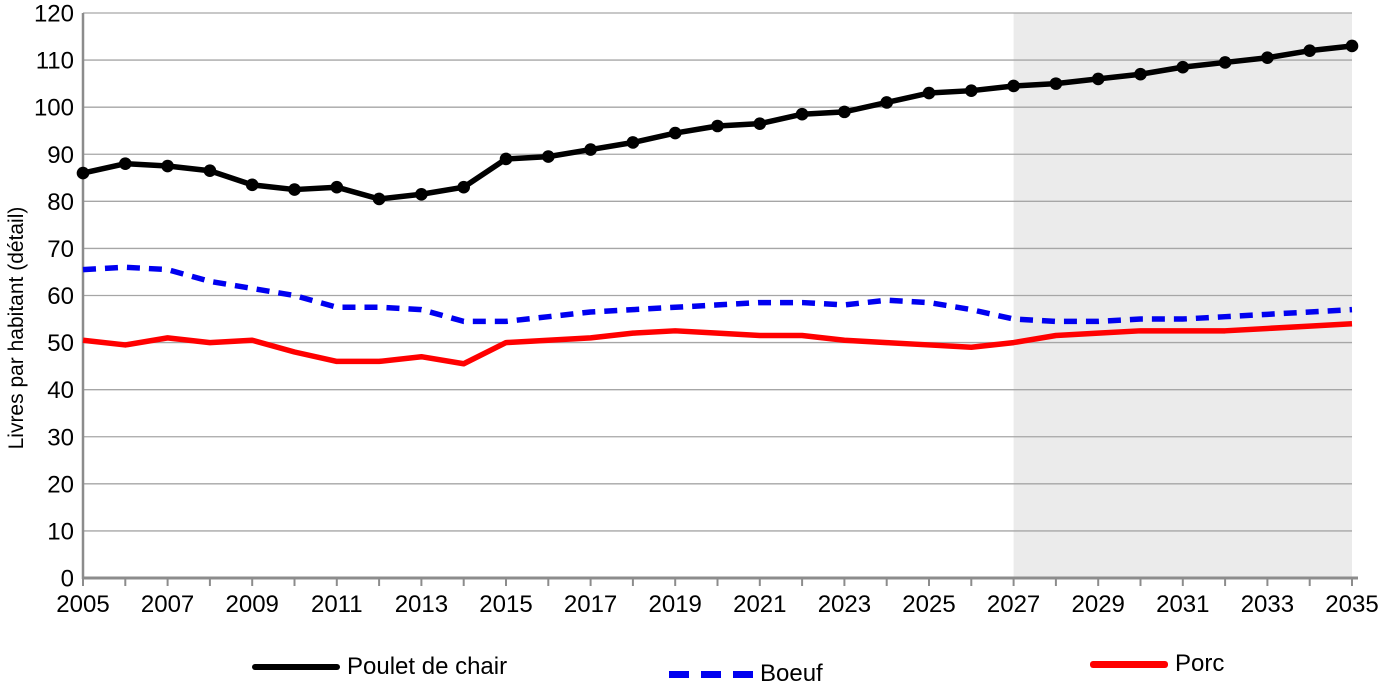 The image size is (1400, 700). Describe the element at coordinates (67, 579) in the screenshot. I see `y-tick-label: 0` at that location.